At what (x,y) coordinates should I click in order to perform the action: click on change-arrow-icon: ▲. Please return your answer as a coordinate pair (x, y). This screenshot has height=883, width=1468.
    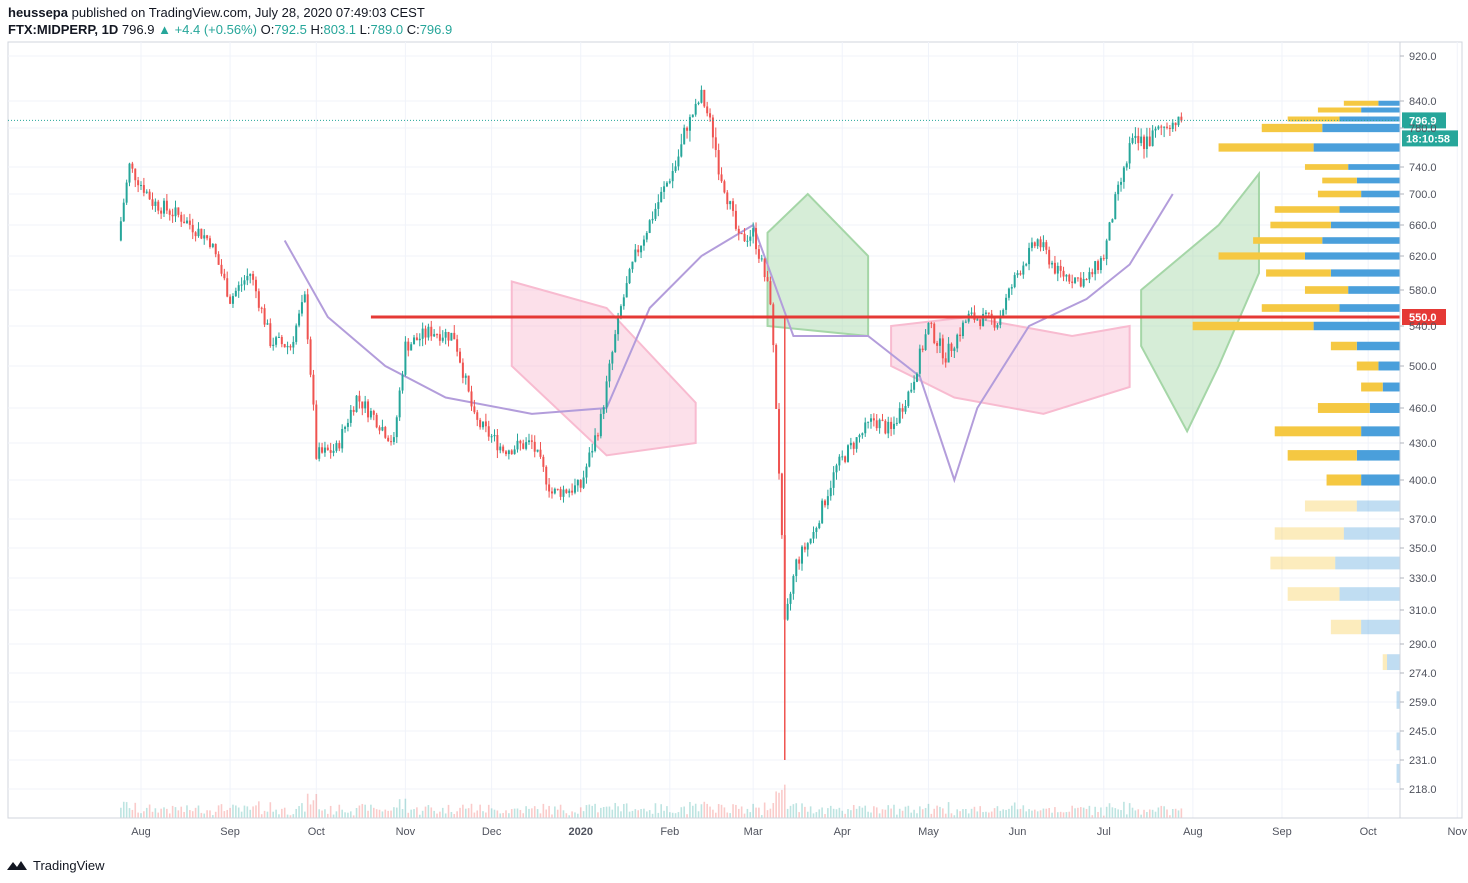
    Looking at the image, I should click on (164, 29).